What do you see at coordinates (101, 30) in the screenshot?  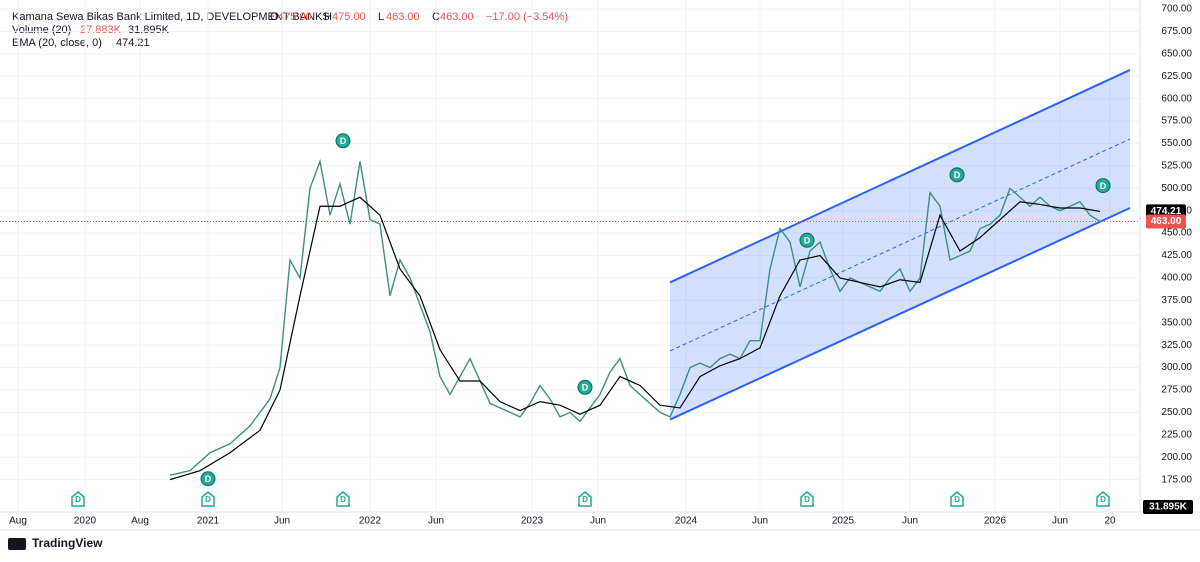 I see `volume-value: 27.883K` at bounding box center [101, 30].